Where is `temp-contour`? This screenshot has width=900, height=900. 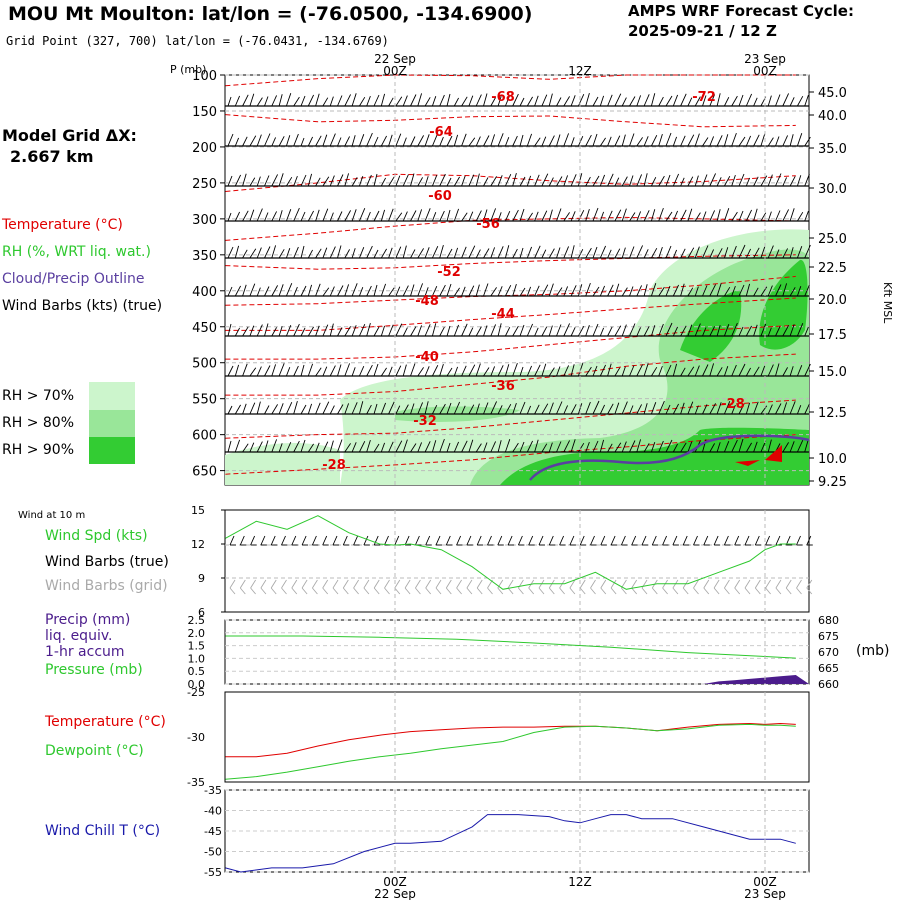 temp-contour is located at coordinates (510, 121).